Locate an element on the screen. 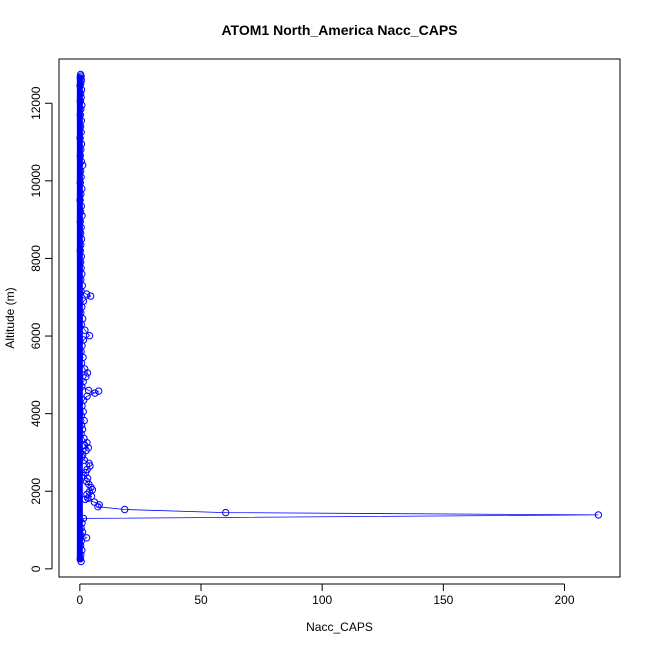 The image size is (650, 650). chart-title: ATOM1 North_America Nacc_CAPS is located at coordinates (339, 30).